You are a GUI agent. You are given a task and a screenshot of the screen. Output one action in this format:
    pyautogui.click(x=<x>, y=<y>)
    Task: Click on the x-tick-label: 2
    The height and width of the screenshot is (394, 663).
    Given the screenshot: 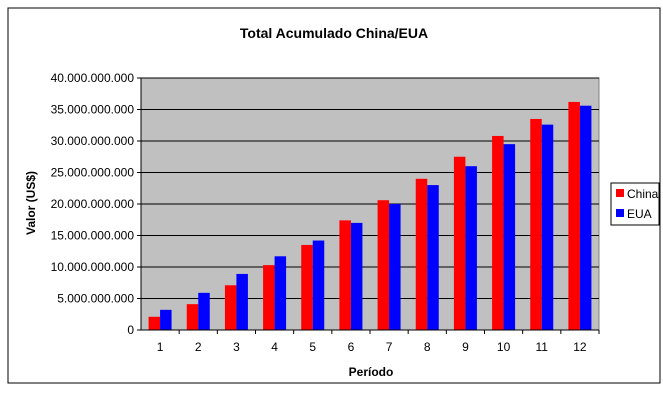 What is the action you would take?
    pyautogui.click(x=198, y=347)
    